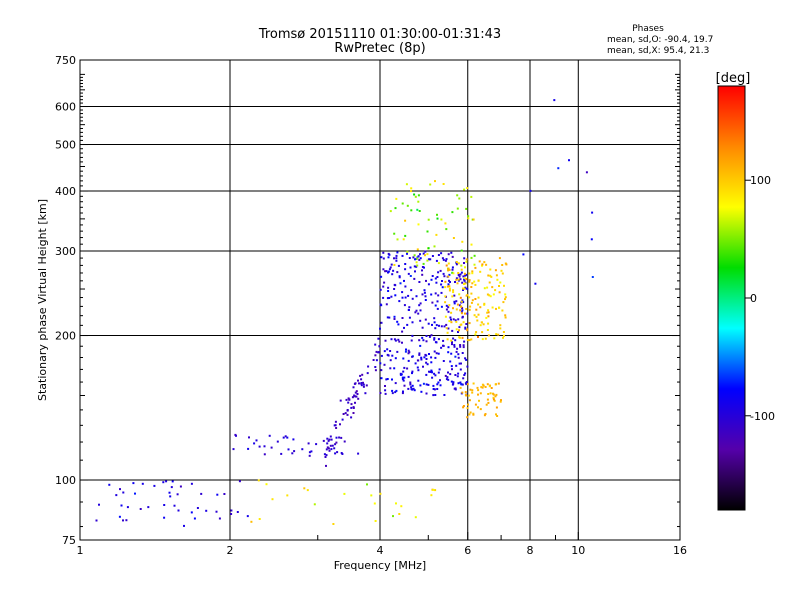  I want to click on y-tick-label: 500, so click(65, 145).